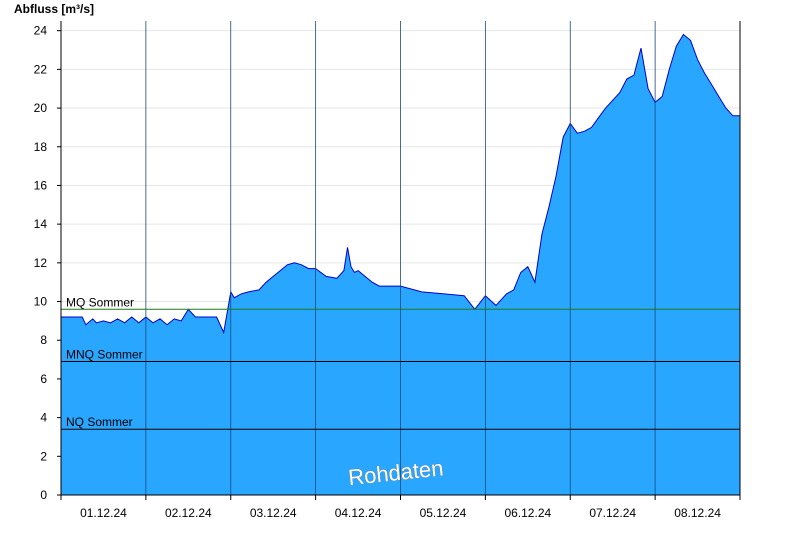 The height and width of the screenshot is (550, 800). Describe the element at coordinates (41, 302) in the screenshot. I see `y-tick-label-10: 10` at that location.